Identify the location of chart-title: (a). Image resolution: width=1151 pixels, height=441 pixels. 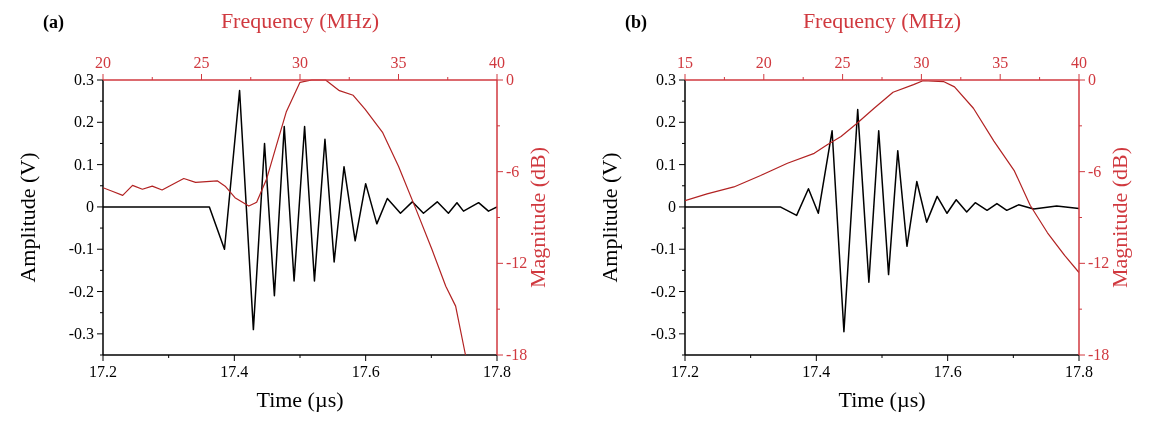
(53, 22).